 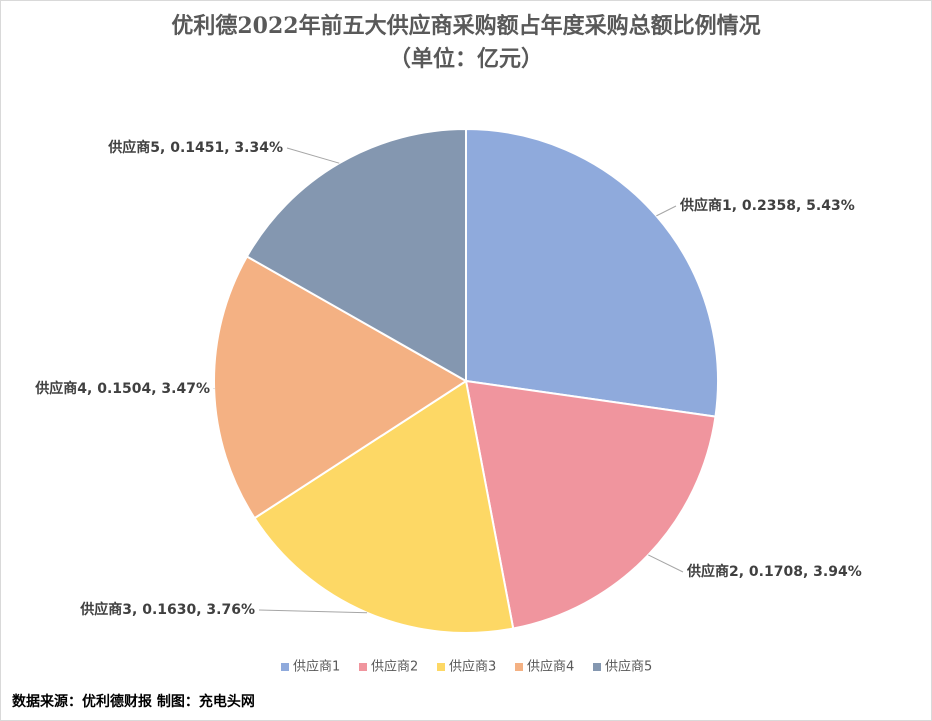 I want to click on legend-label: 供应商3, so click(x=472, y=667).